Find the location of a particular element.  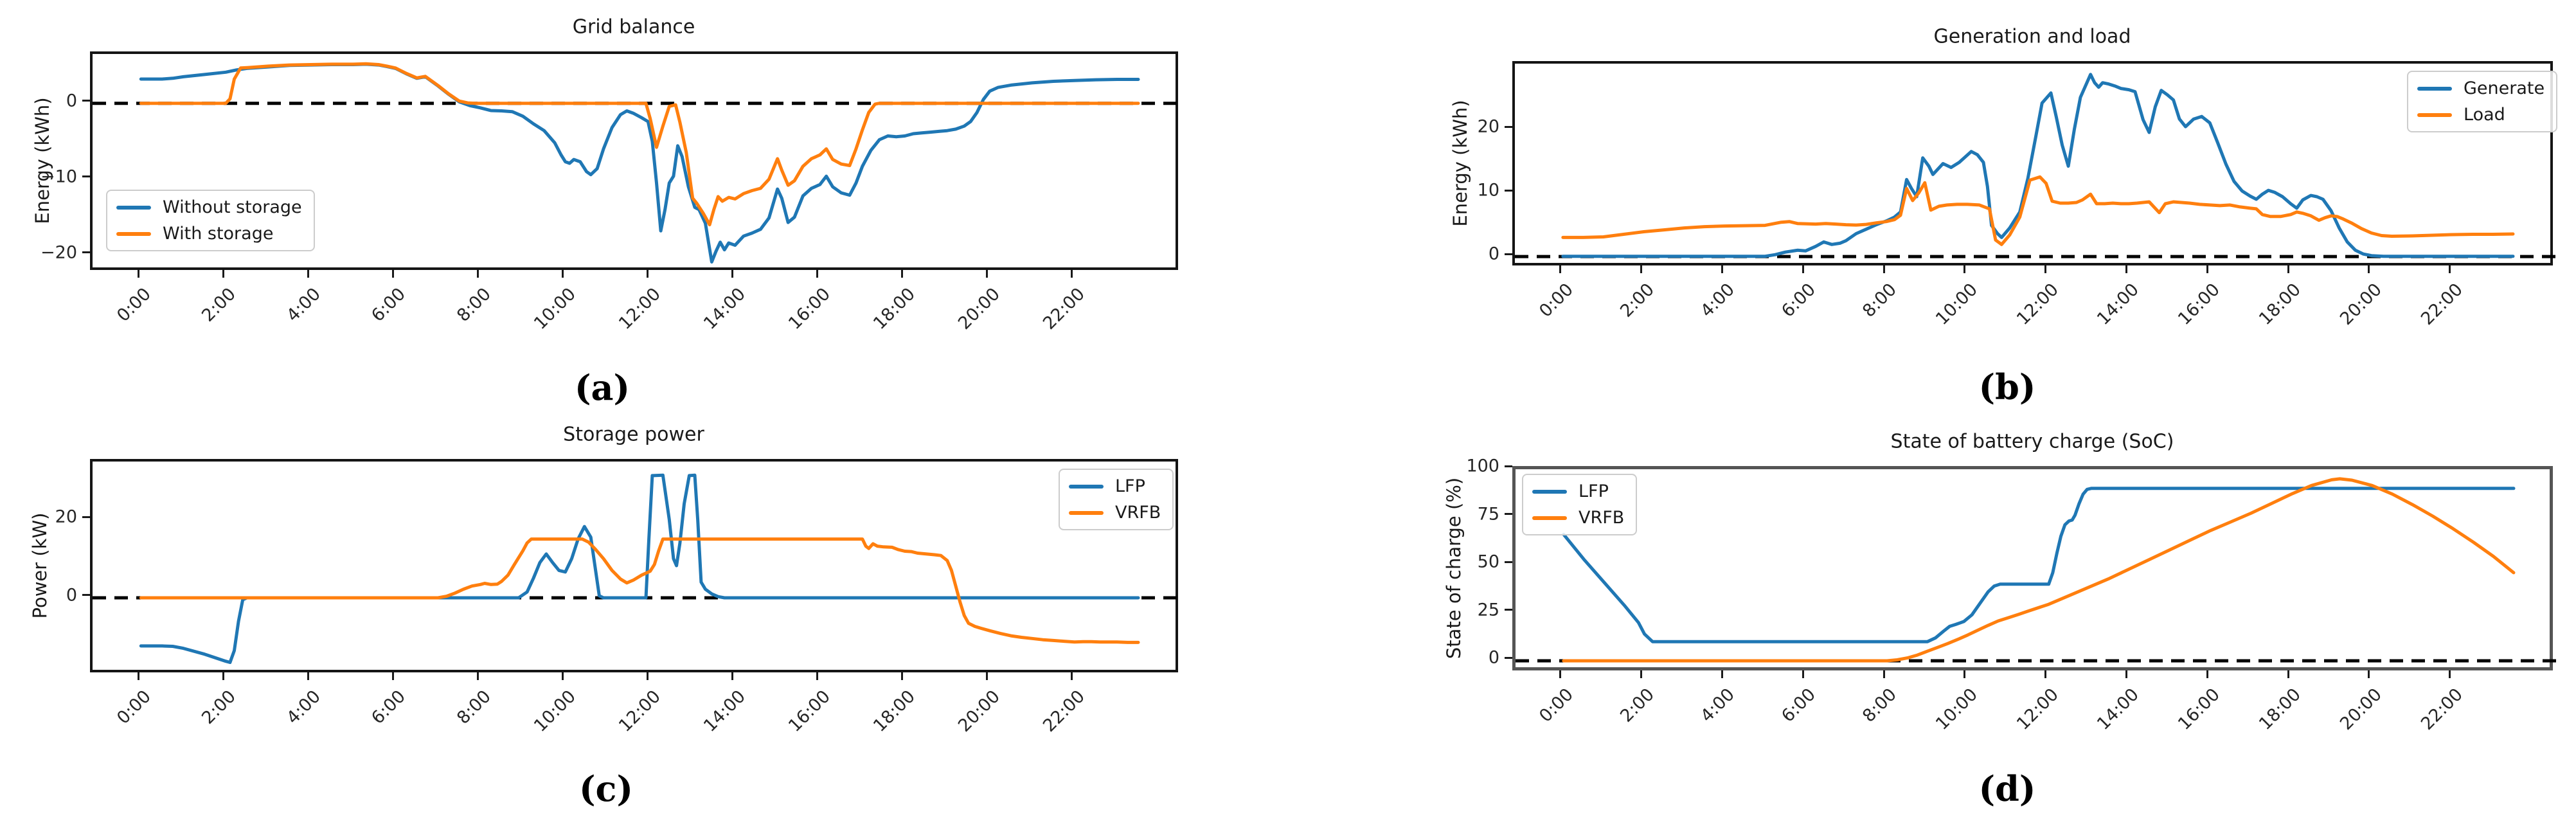

legend-label: With storage is located at coordinates (218, 234).